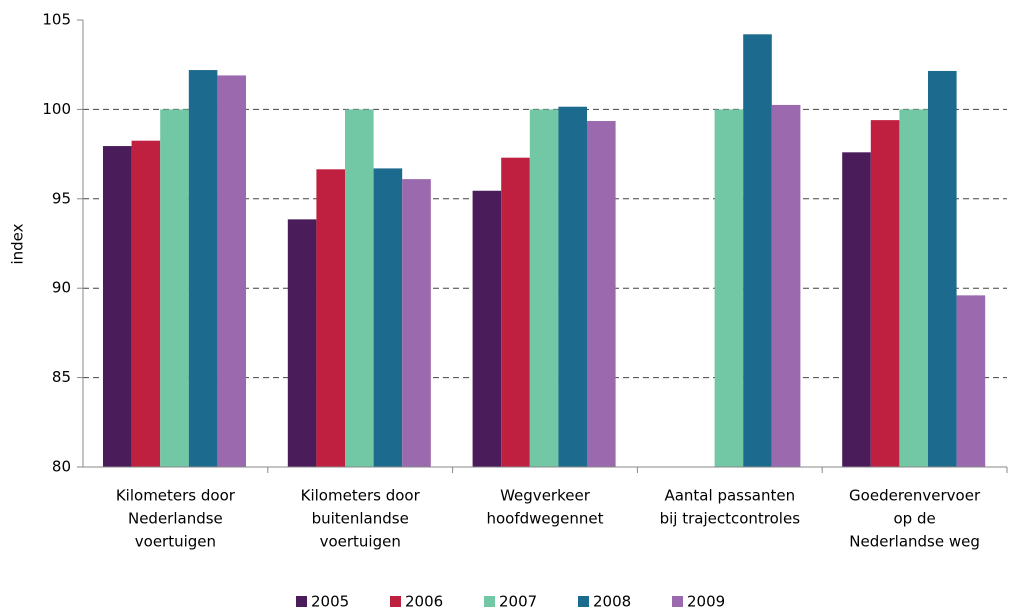  Describe the element at coordinates (61, 377) in the screenshot. I see `y-tick-label: 85` at that location.